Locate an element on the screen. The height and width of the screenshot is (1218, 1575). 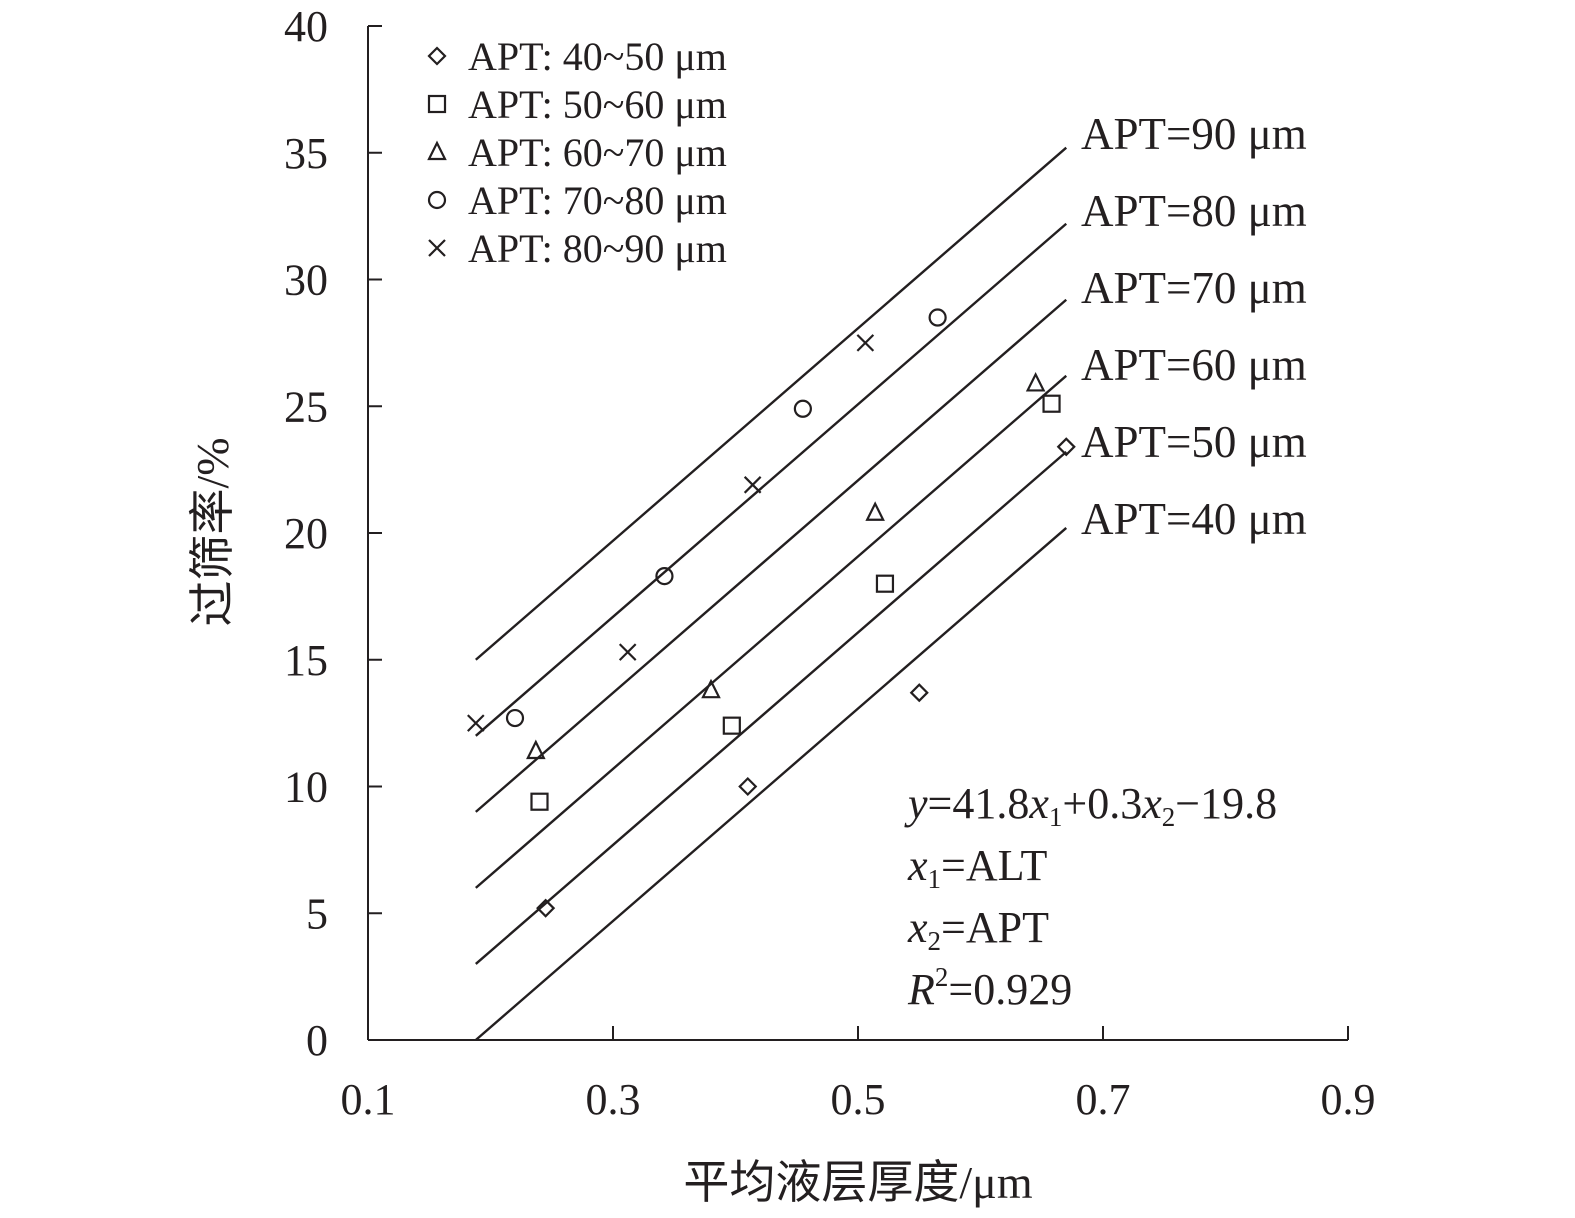
y-axis-label: 过筛率/% is located at coordinates (212, 531).